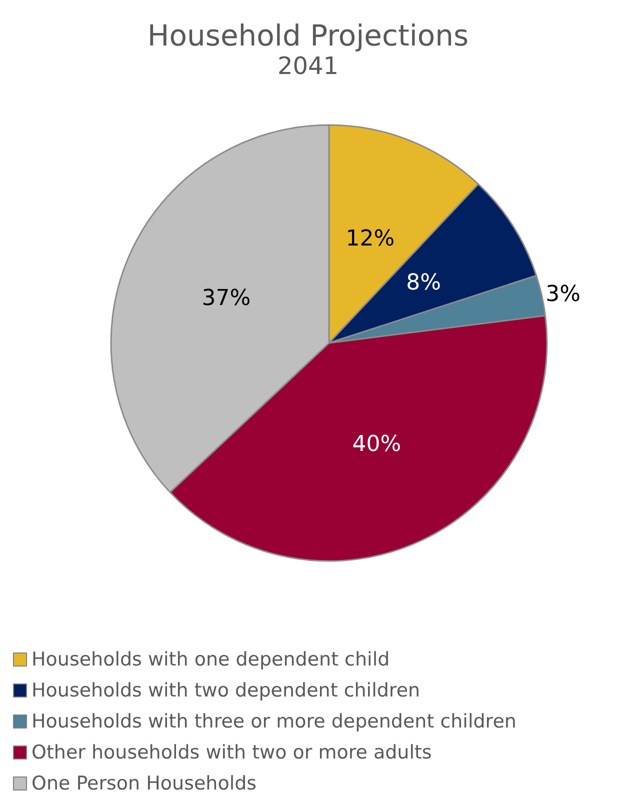 The image size is (617, 808). Describe the element at coordinates (563, 295) in the screenshot. I see `data-label: 3%` at that location.